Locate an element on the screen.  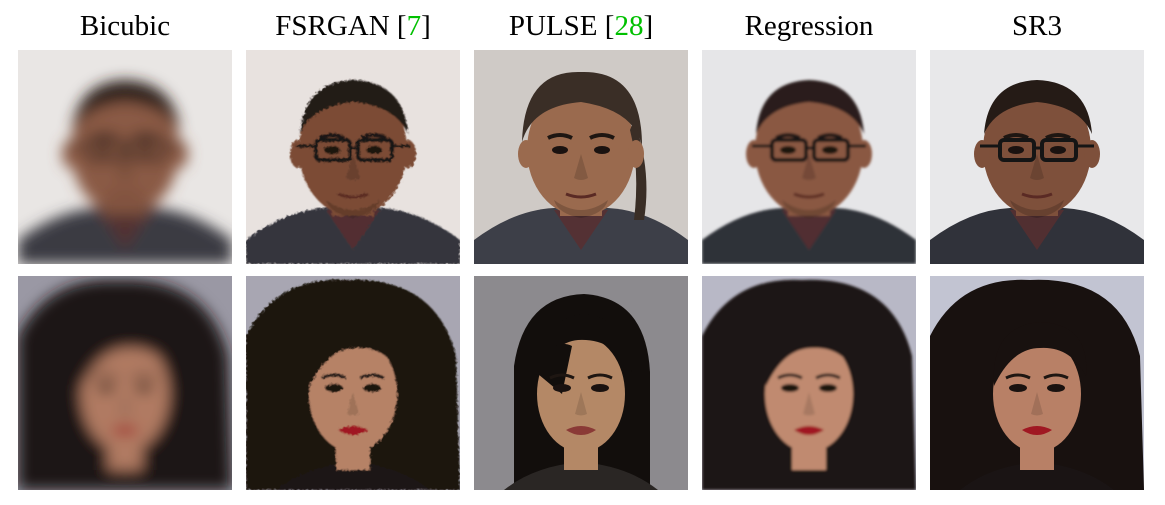
citation-number: 7 is located at coordinates (414, 26).